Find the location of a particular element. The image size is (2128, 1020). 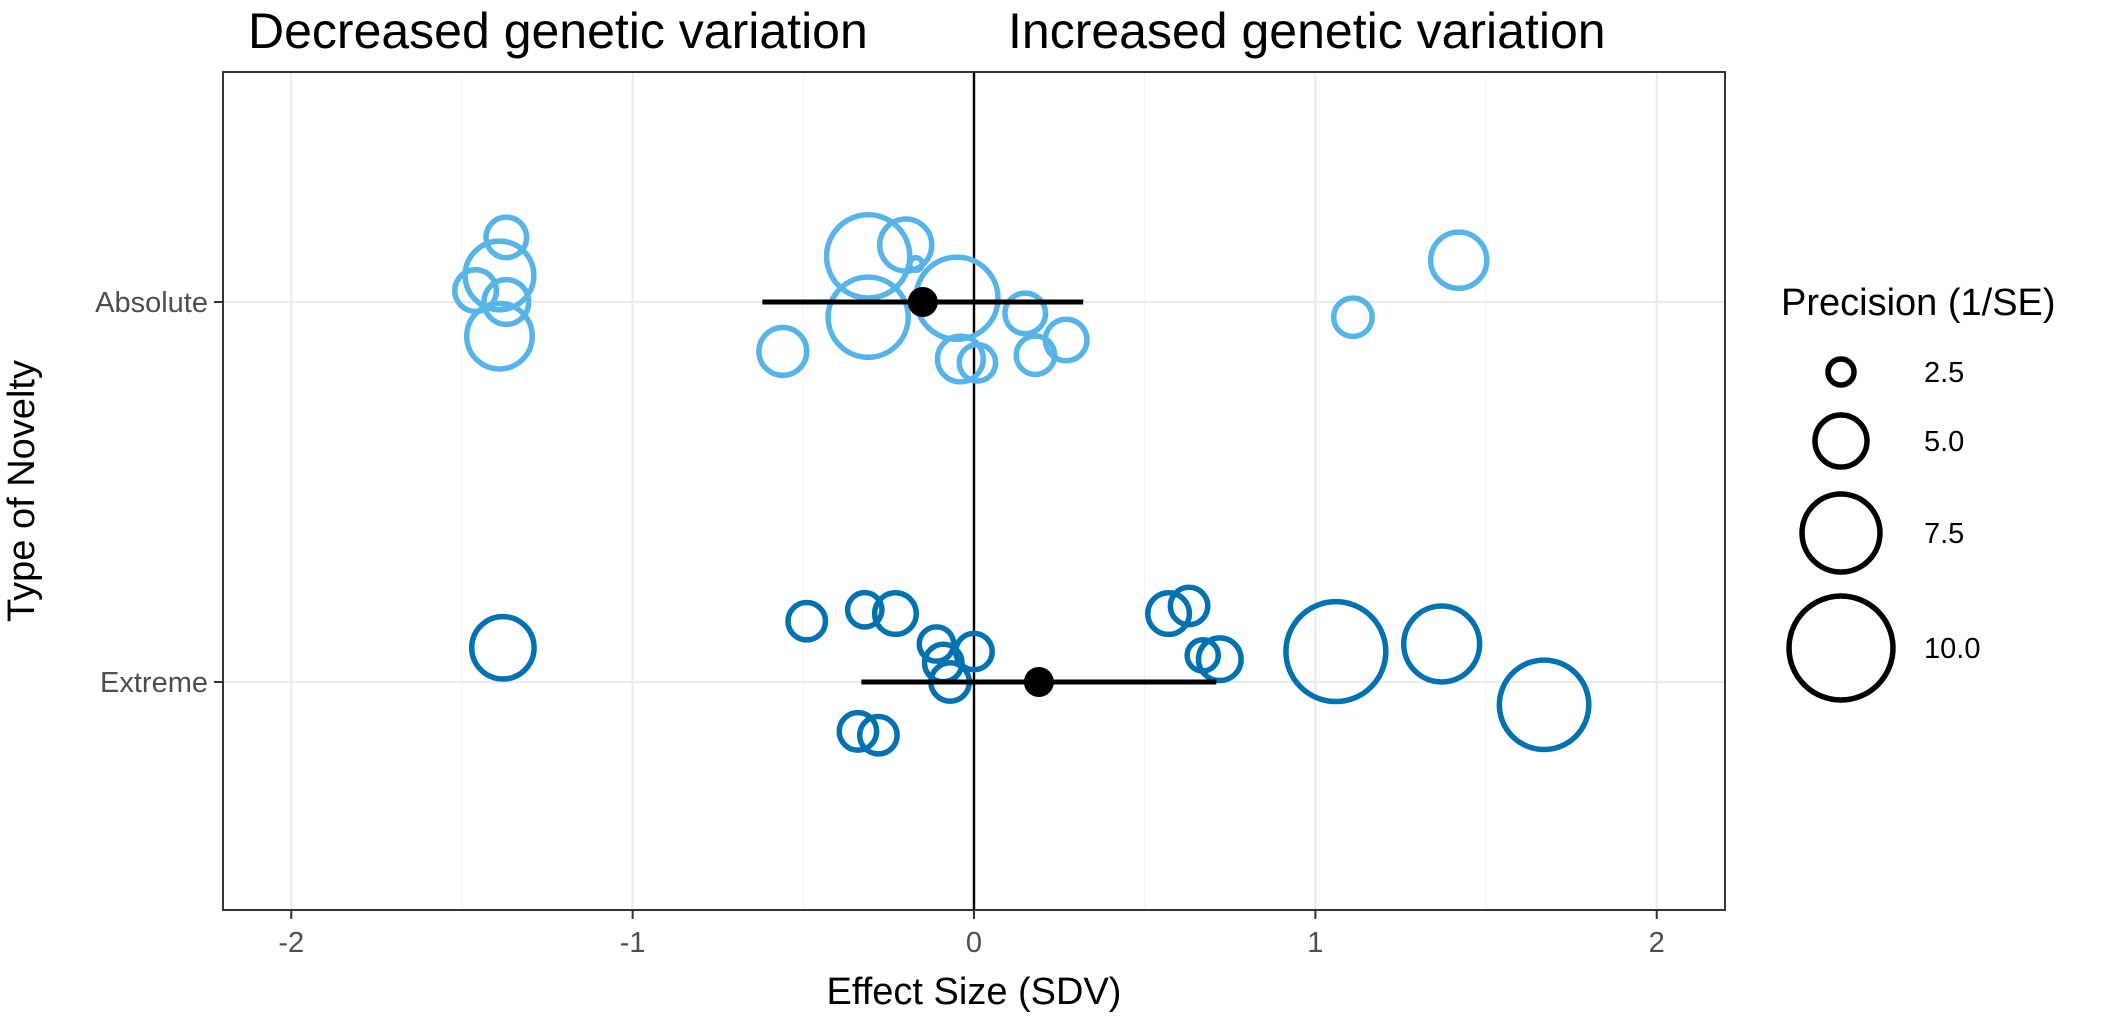

top-label-decreased: Decreased genetic variation is located at coordinates (558, 31).